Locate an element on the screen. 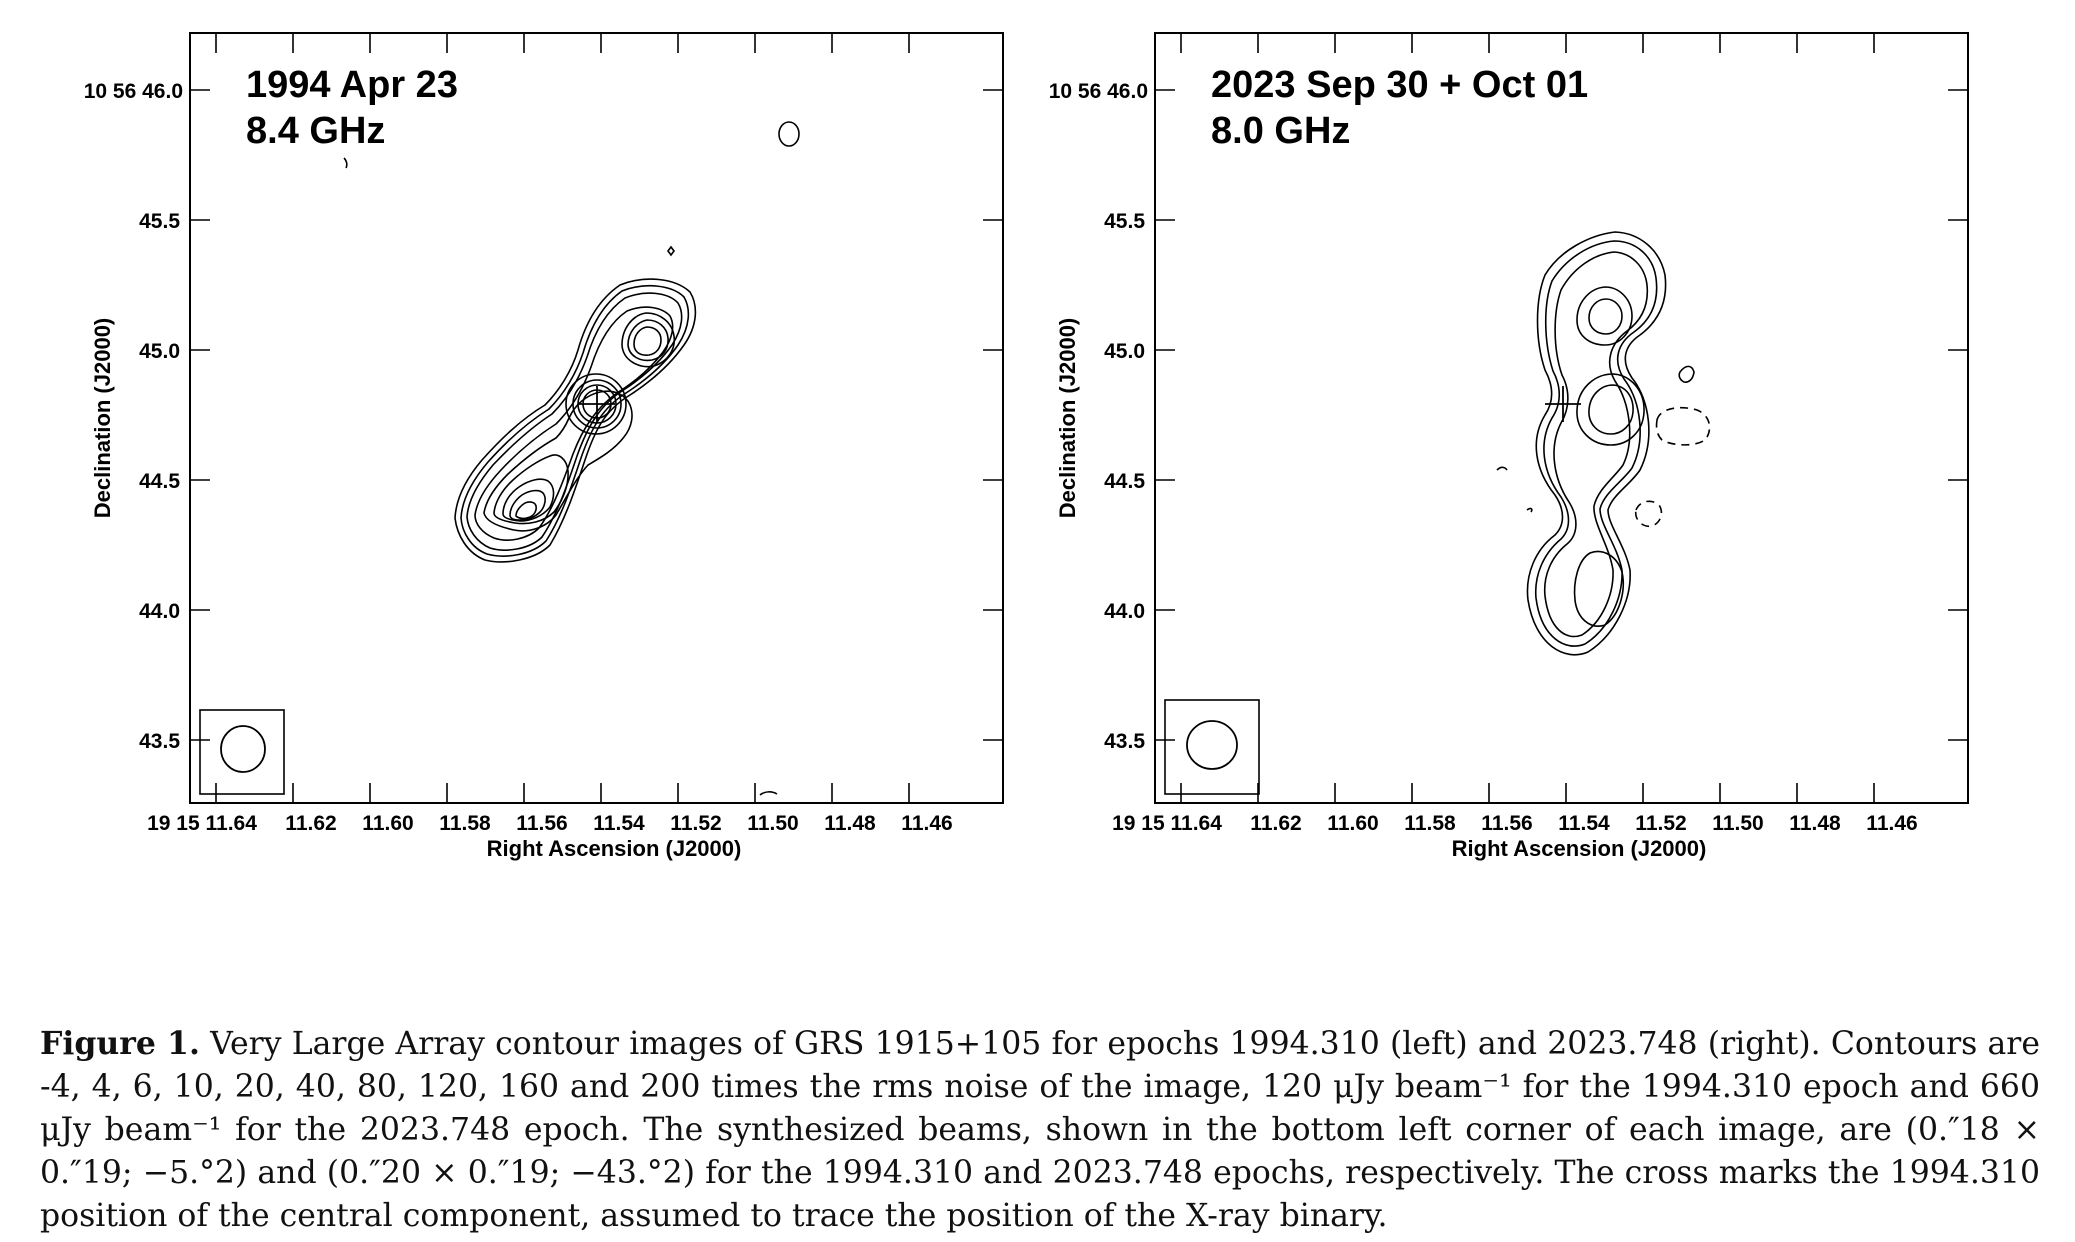 This screenshot has width=2075, height=1242. left-xtick-9: 11.46 is located at coordinates (926, 823).